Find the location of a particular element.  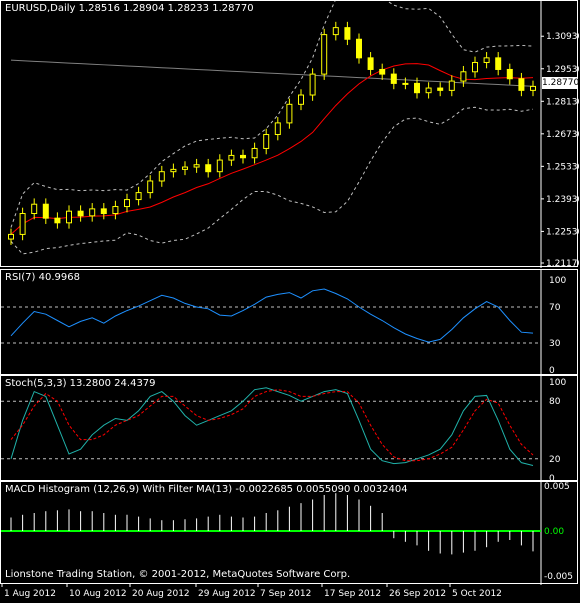

macd-tick-label: -0.005 is located at coordinates (558, 577).